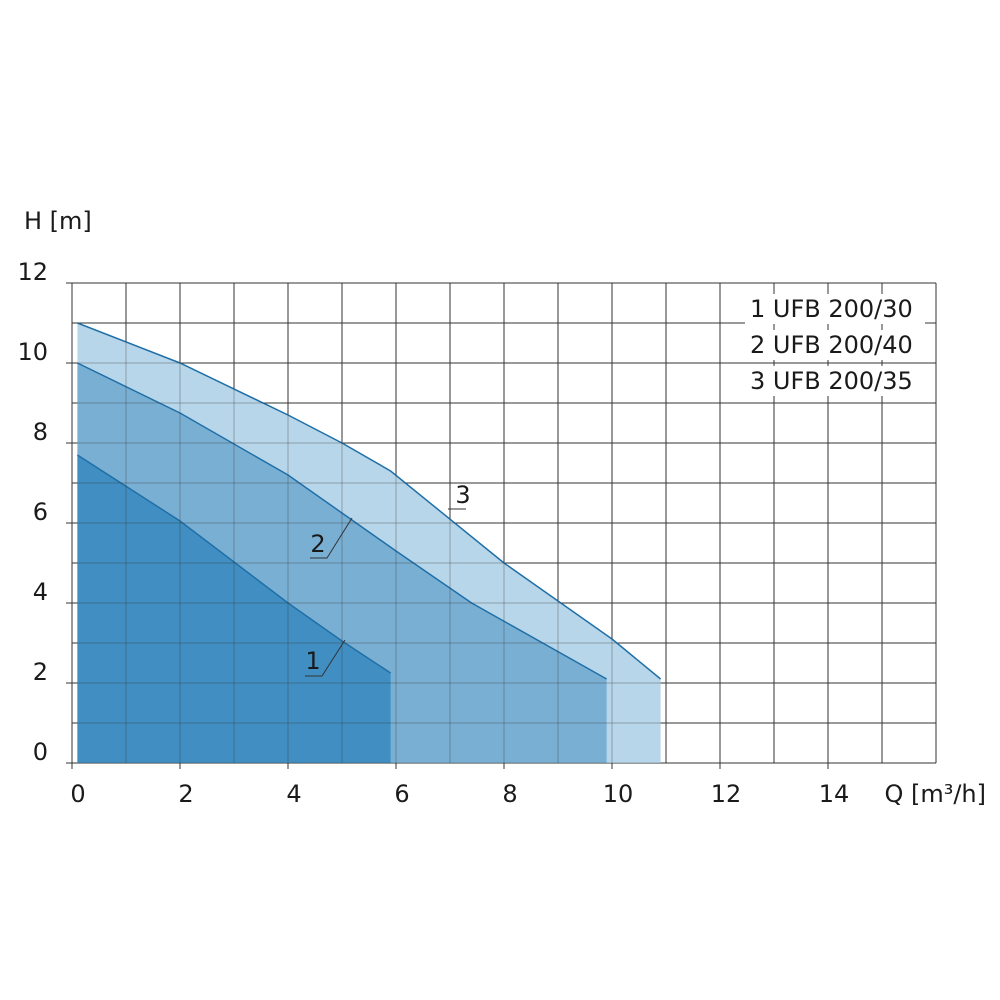  What do you see at coordinates (317, 544) in the screenshot?
I see `curve-label: 2` at bounding box center [317, 544].